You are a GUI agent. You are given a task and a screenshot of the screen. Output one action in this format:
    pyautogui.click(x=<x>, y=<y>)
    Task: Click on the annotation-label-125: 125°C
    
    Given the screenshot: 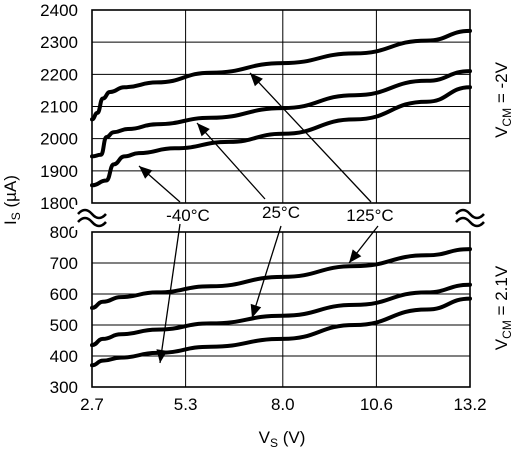 What is the action you would take?
    pyautogui.click(x=369, y=215)
    